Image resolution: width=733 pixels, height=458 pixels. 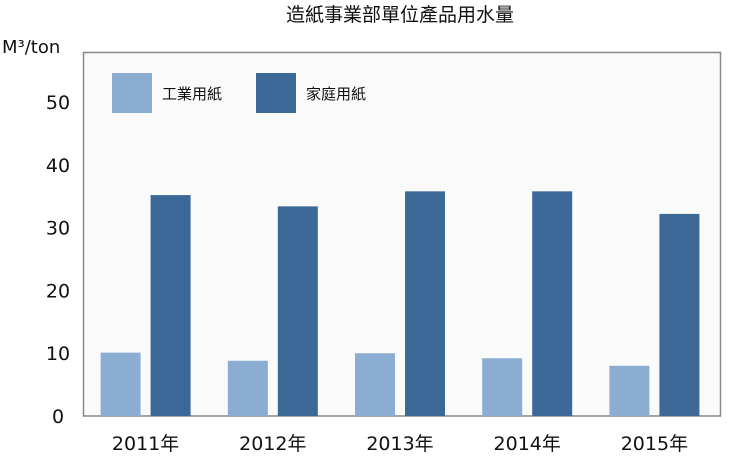 I want to click on bar-2011年-工業用紙, so click(x=120, y=384).